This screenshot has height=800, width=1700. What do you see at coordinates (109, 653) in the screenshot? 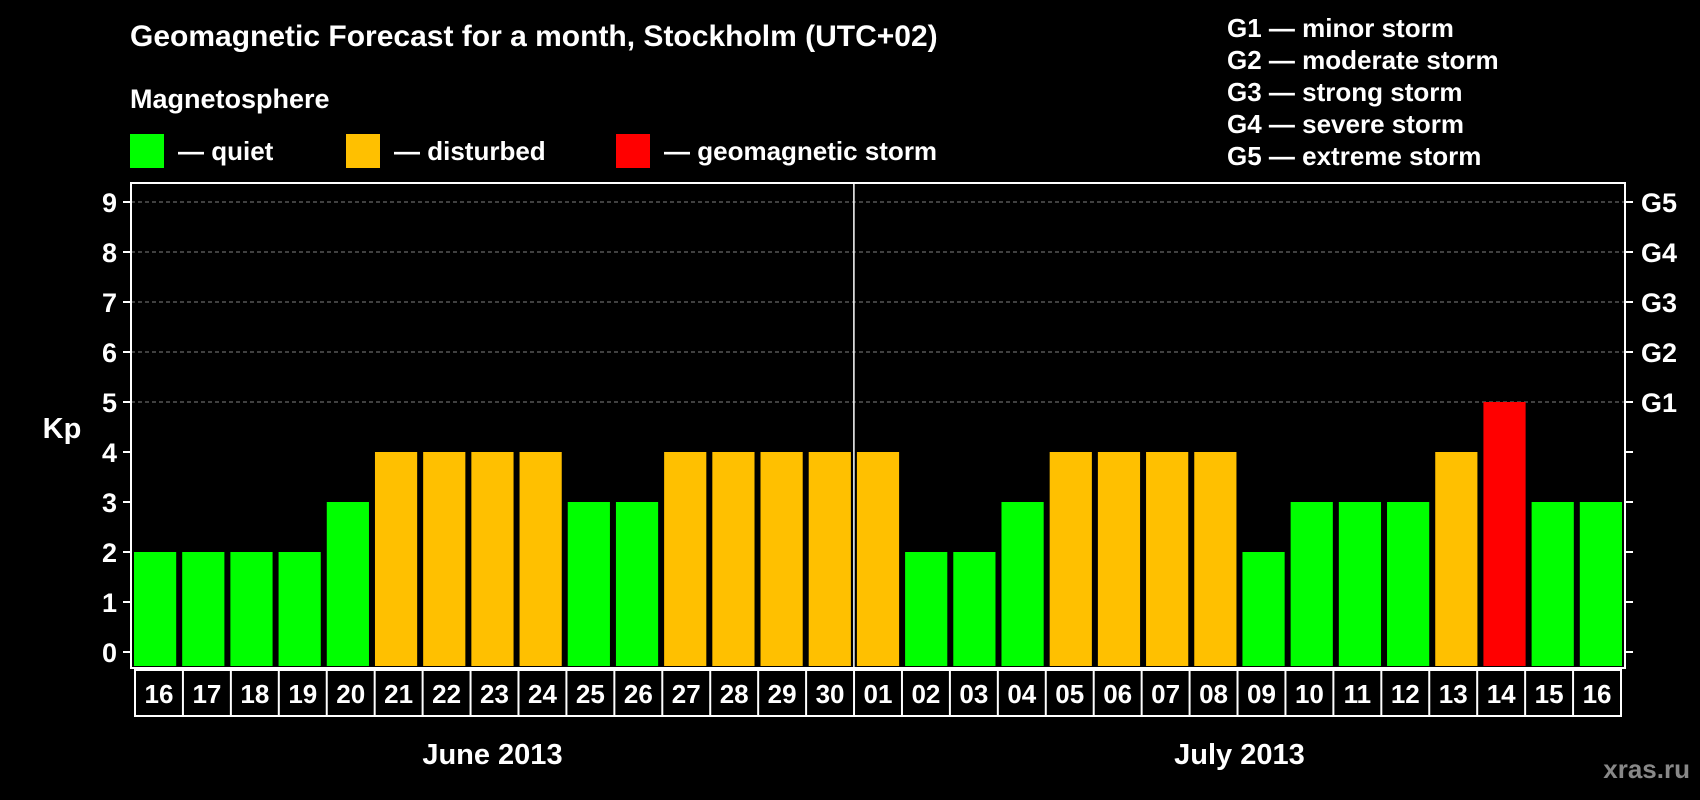
I see `y-tick-label: 0` at bounding box center [109, 653].